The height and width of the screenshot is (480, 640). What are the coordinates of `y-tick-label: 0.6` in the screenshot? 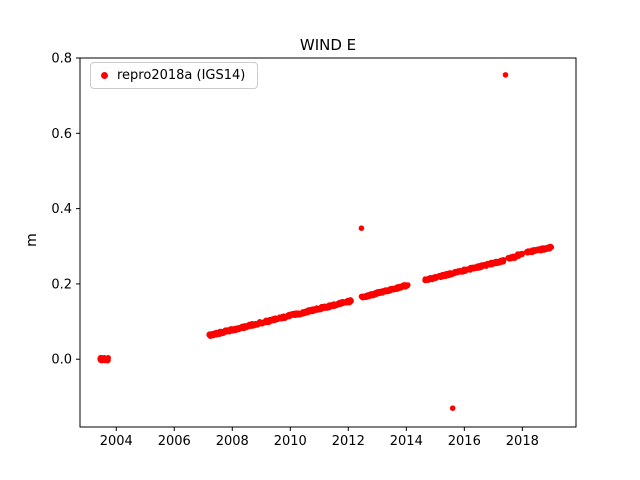 It's located at (61, 134).